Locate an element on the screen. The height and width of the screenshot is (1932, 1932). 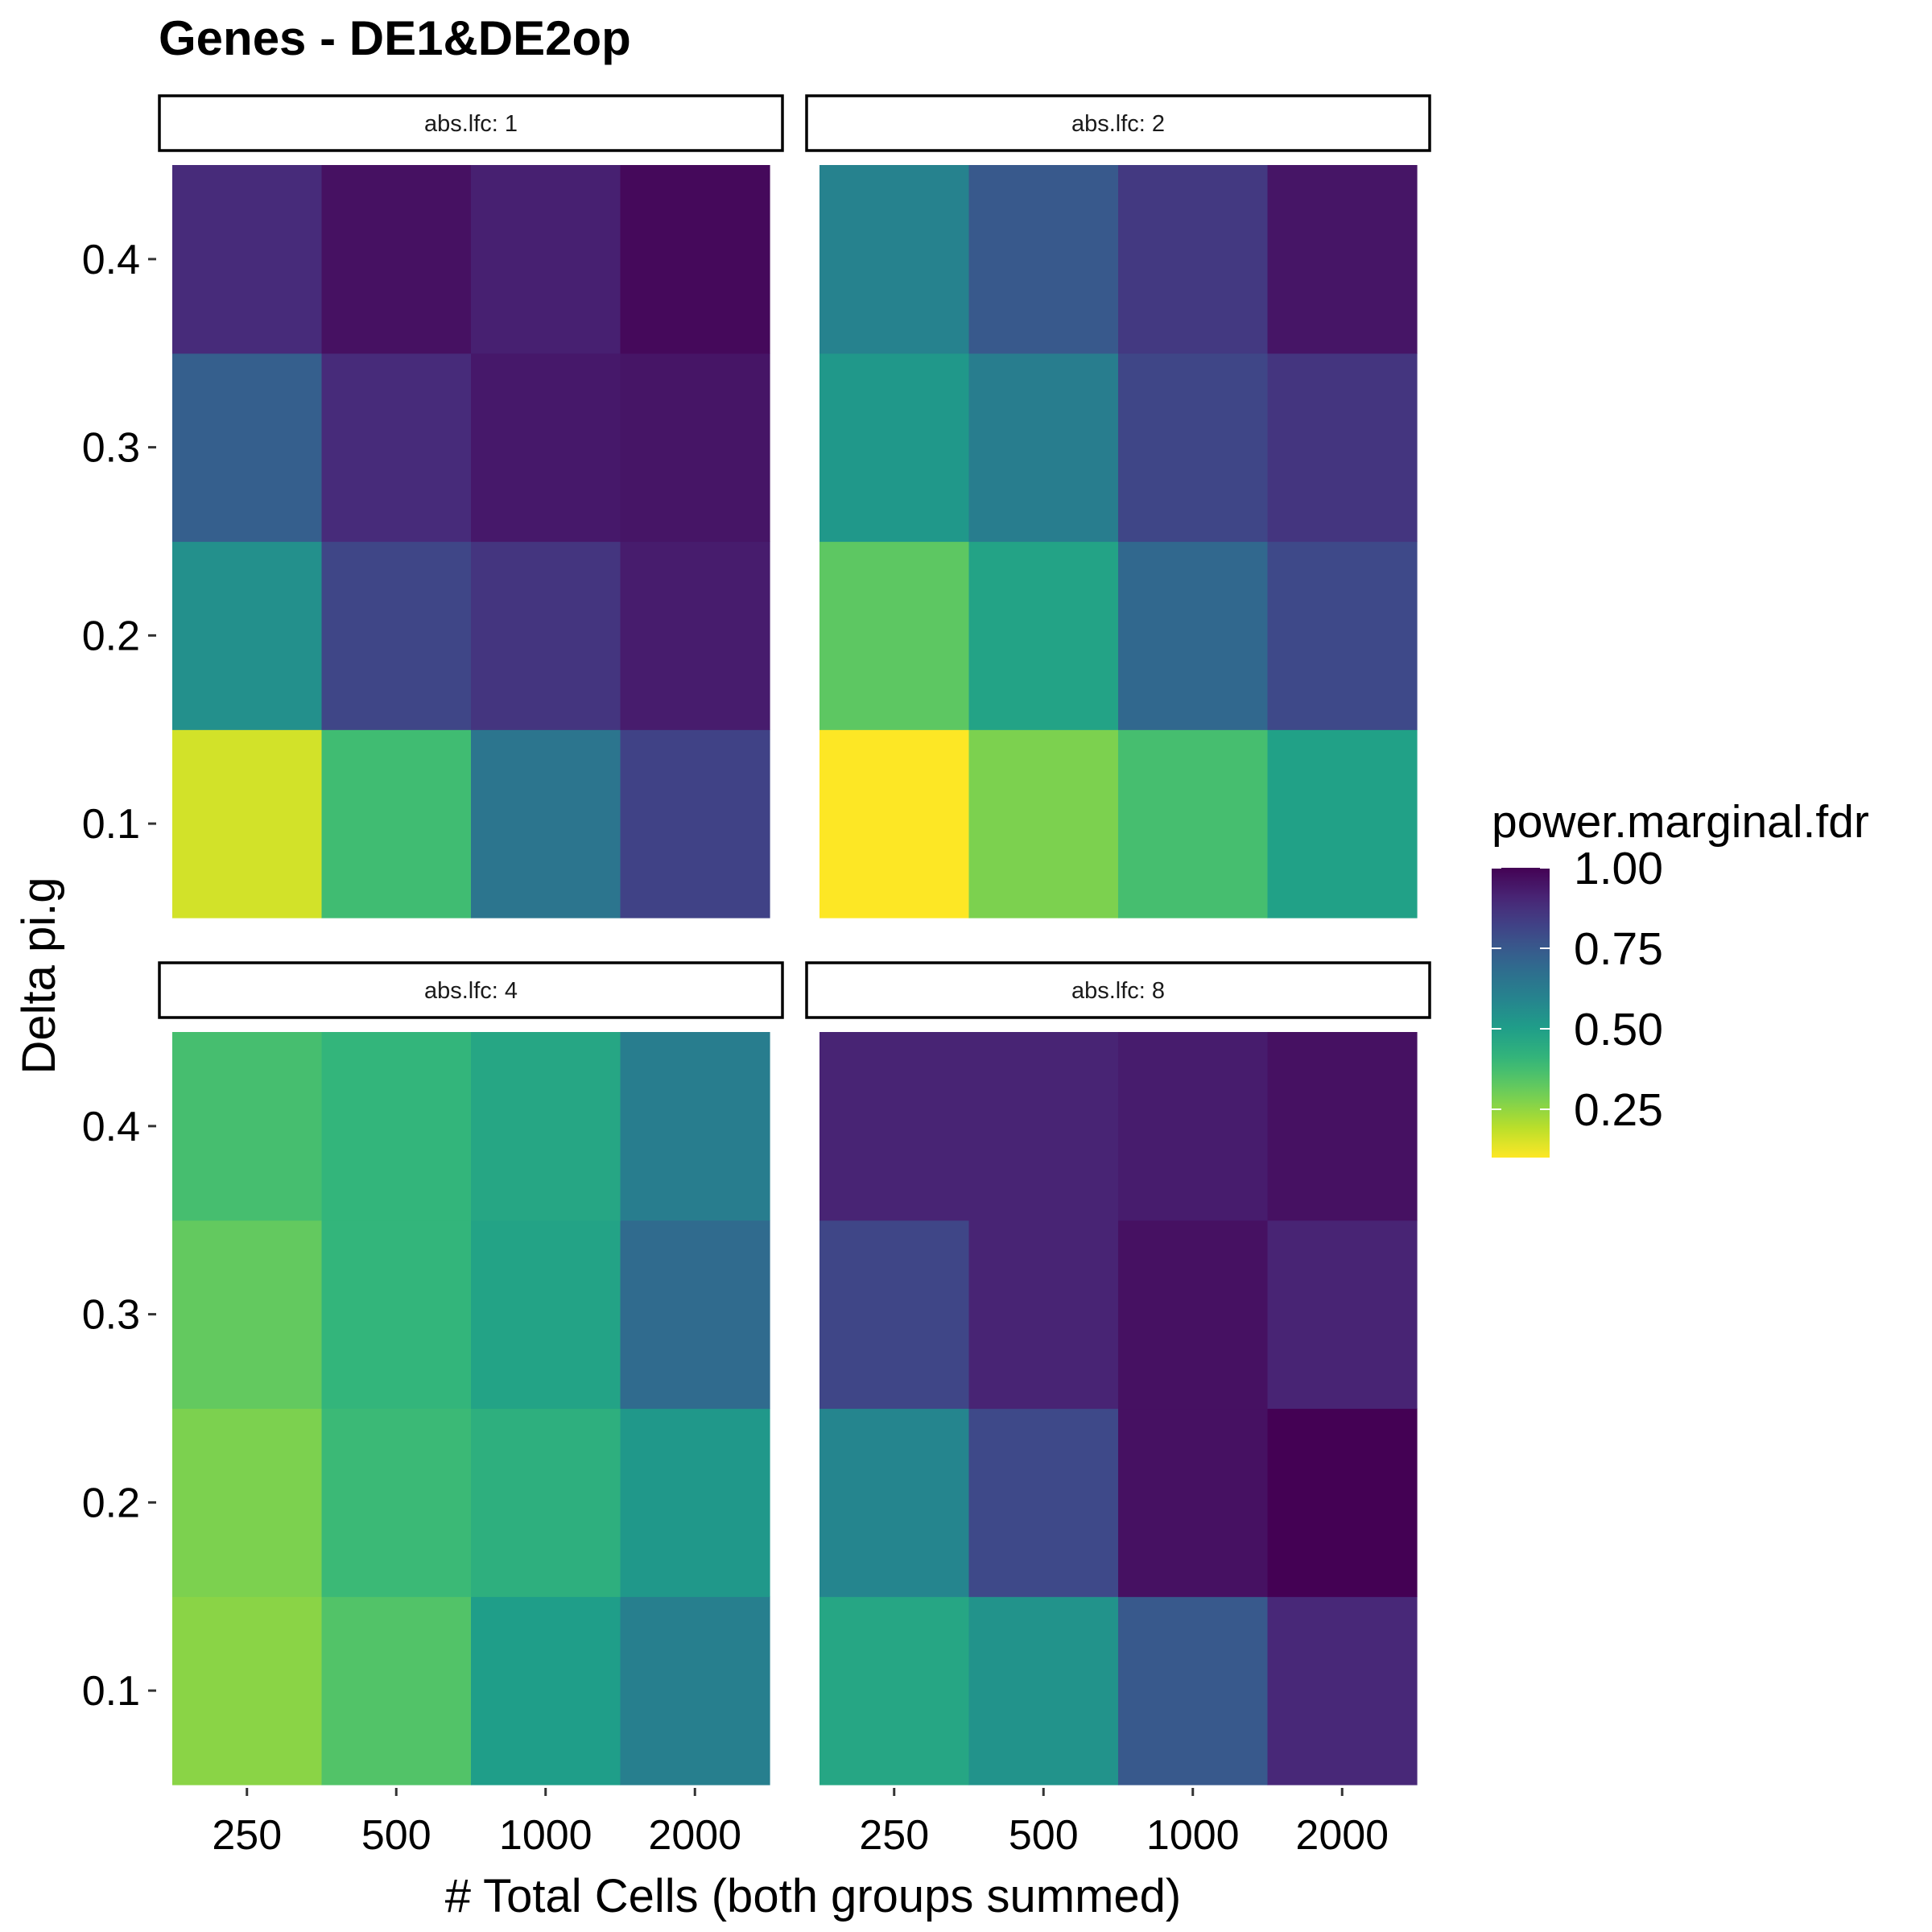
facet-strip-label: abs.lfc: 4 is located at coordinates (471, 991).